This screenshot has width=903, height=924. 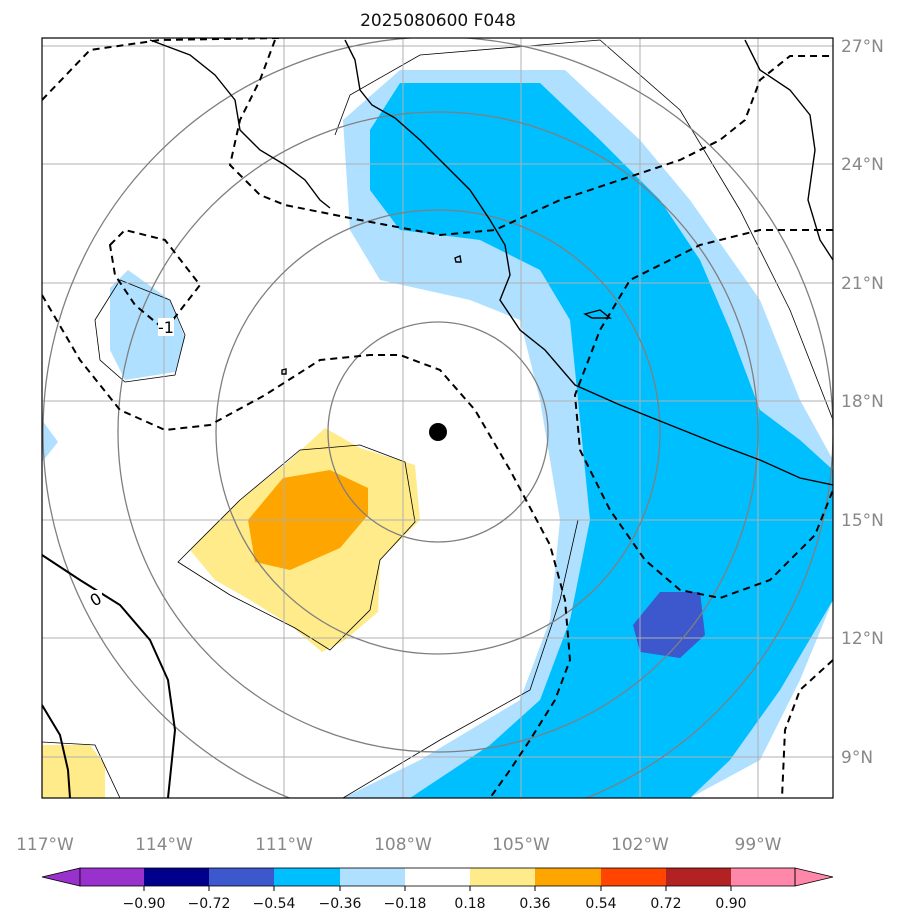 I want to click on dashed-contour-west-small, so click(x=155, y=280).